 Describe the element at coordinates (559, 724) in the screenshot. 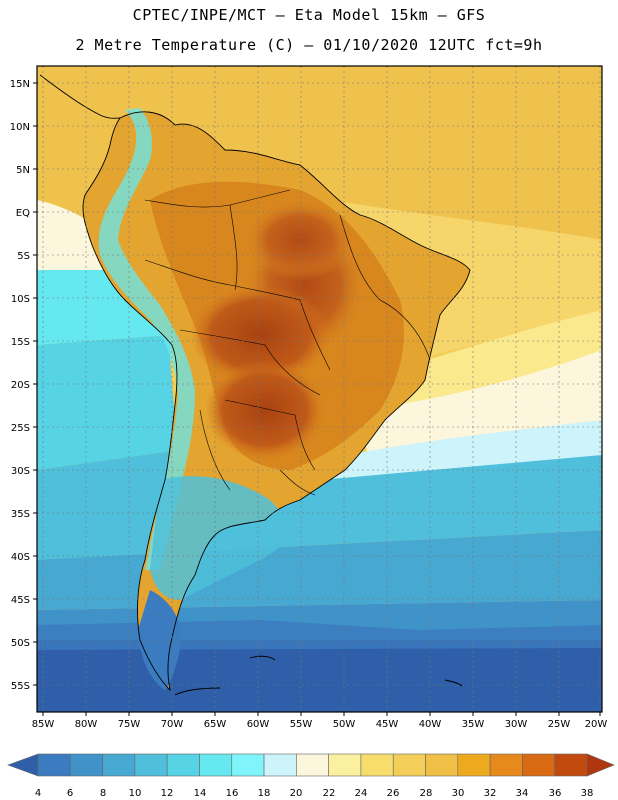

I see `lon-label: 25W` at that location.